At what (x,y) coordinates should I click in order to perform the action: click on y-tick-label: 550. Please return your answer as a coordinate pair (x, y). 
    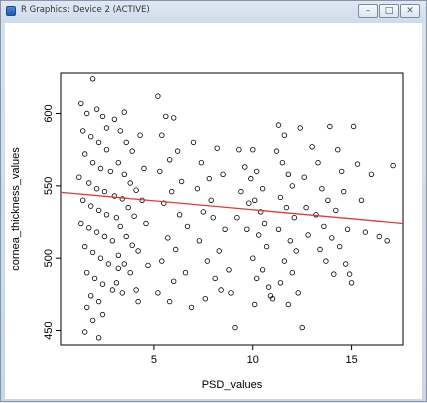
    Looking at the image, I should click on (49, 186).